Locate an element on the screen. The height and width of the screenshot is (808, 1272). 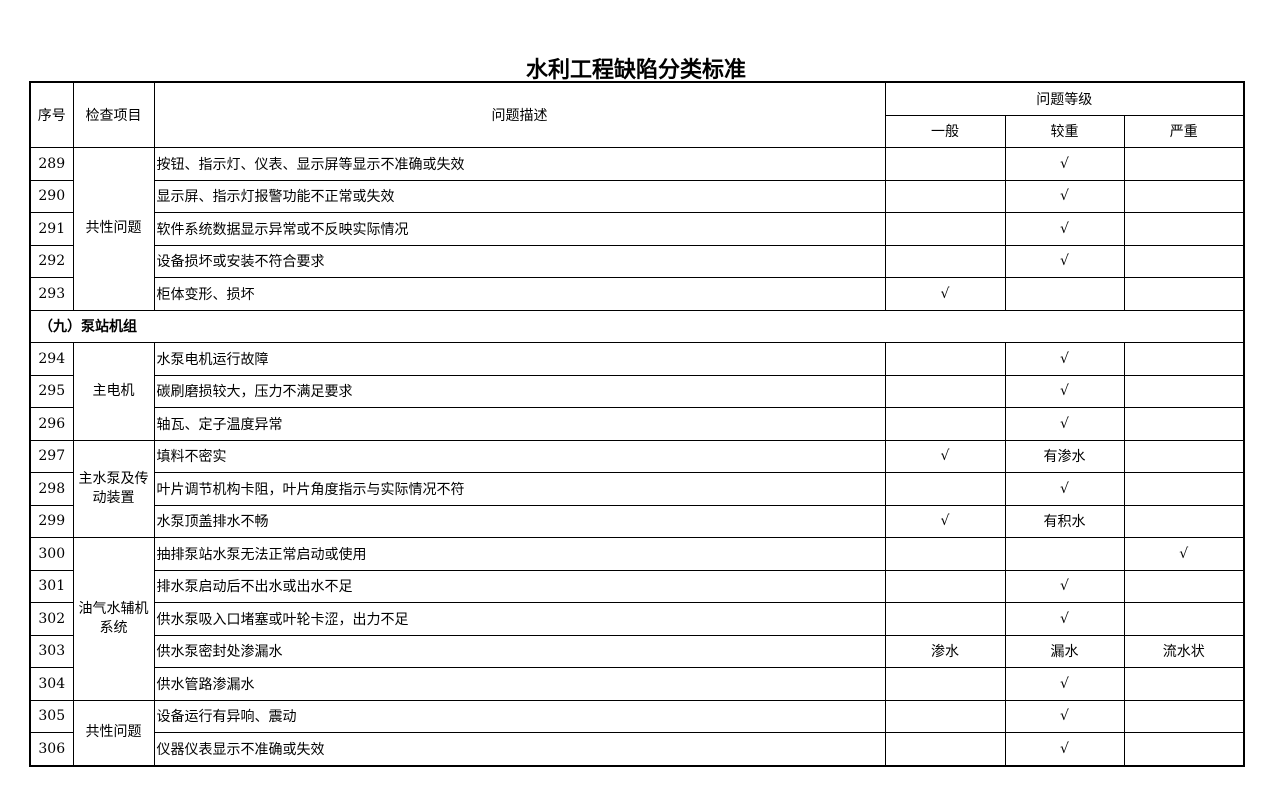
table-row: 301 排水泵启动后不出水或出水不足 √ is located at coordinates (637, 586).